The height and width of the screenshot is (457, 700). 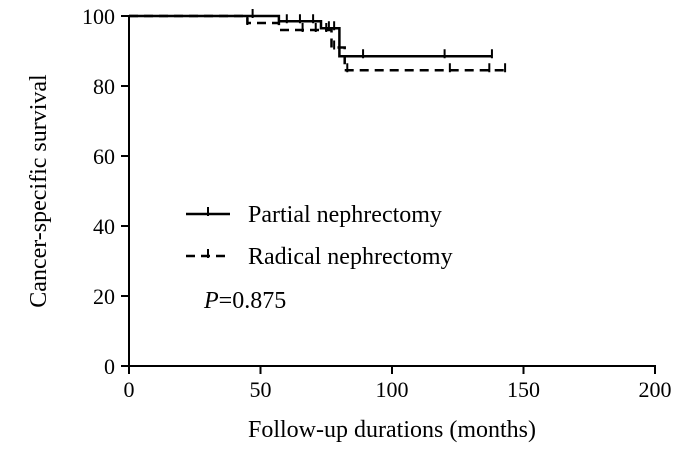 What do you see at coordinates (261, 389) in the screenshot?
I see `x-tick-label: 50` at bounding box center [261, 389].